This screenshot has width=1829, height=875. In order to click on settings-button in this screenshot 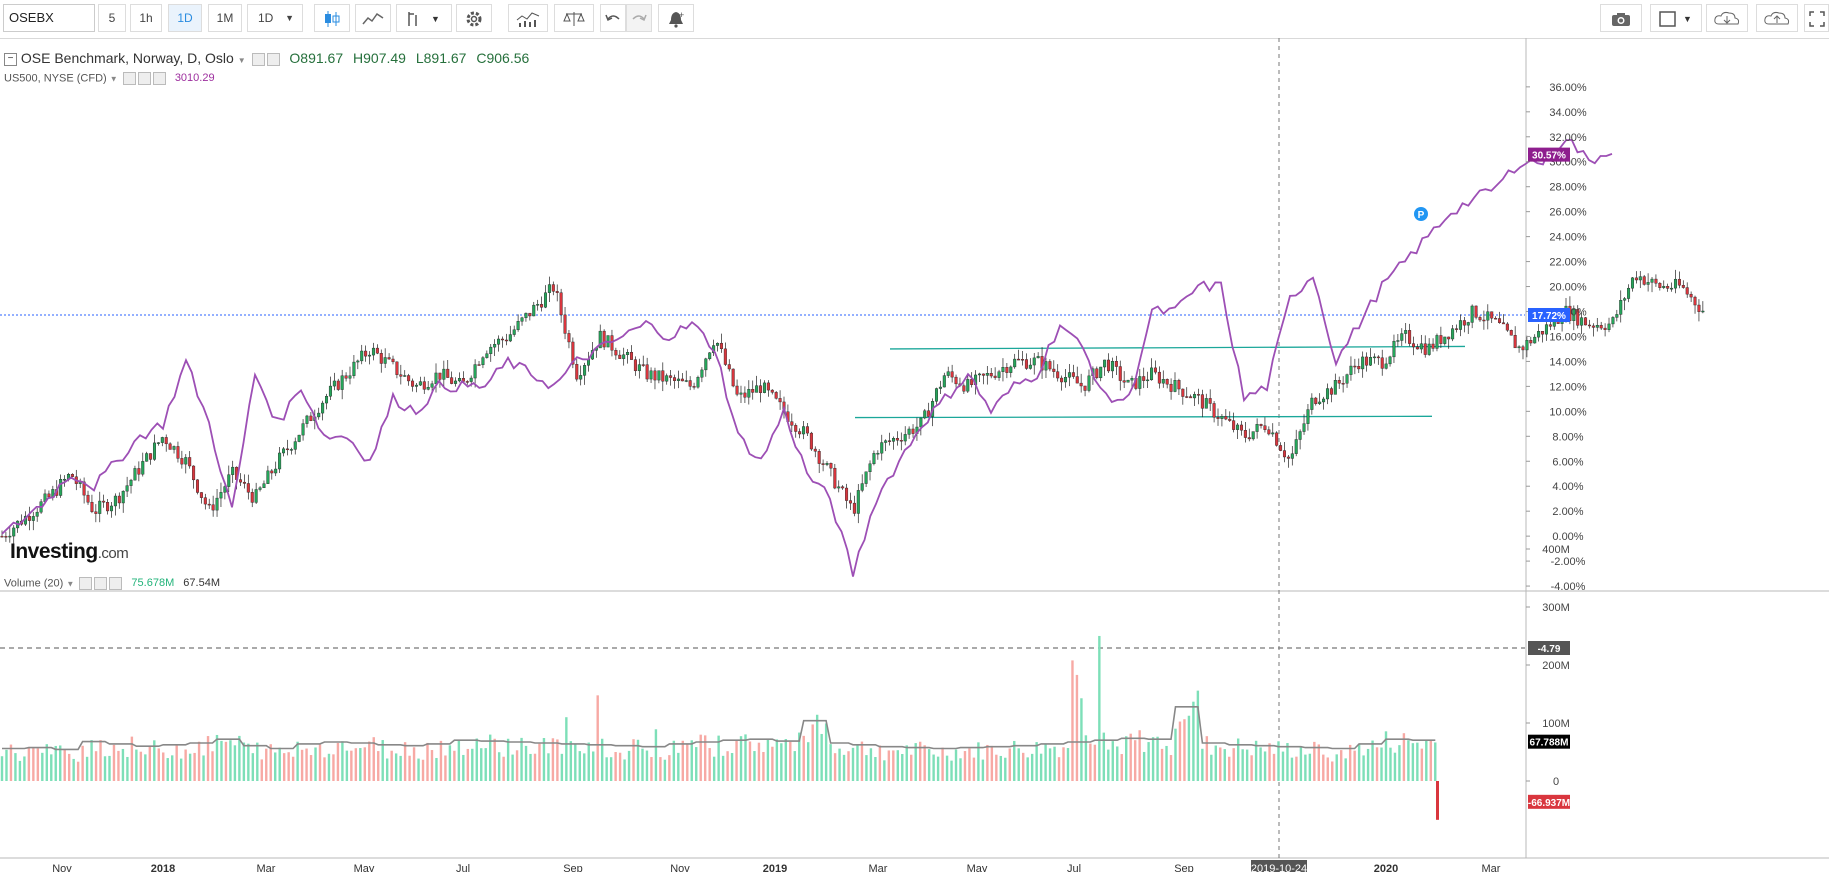, I will do `click(474, 18)`.